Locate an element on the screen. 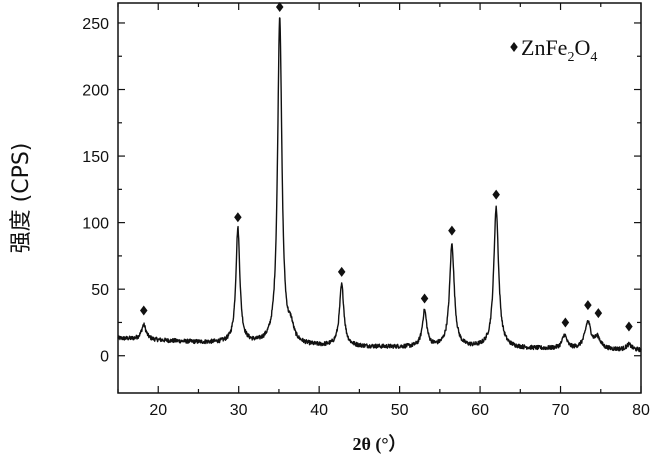 The width and height of the screenshot is (653, 460). y-tick-label: 50 is located at coordinates (100, 290).